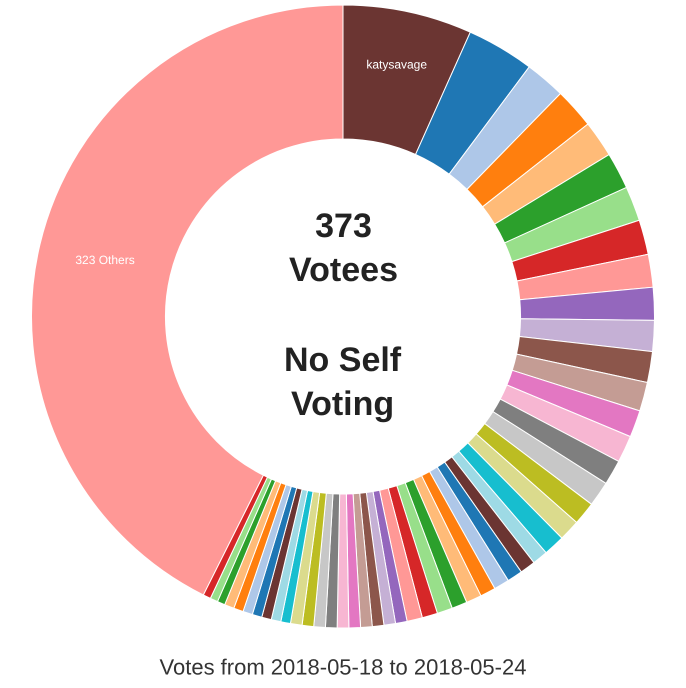 This screenshot has height=688, width=686. Describe the element at coordinates (343, 248) in the screenshot. I see `text: 373 Votees` at that location.